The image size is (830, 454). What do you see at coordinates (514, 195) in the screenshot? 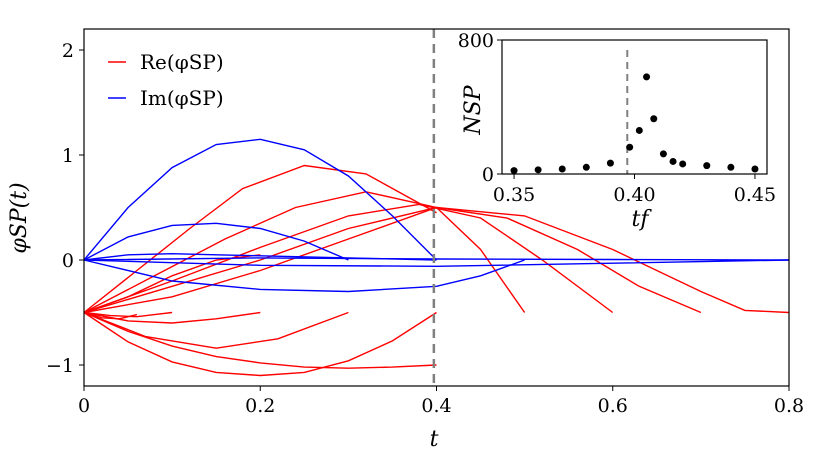
I see `inset-xtick-label: 0.35` at bounding box center [514, 195].